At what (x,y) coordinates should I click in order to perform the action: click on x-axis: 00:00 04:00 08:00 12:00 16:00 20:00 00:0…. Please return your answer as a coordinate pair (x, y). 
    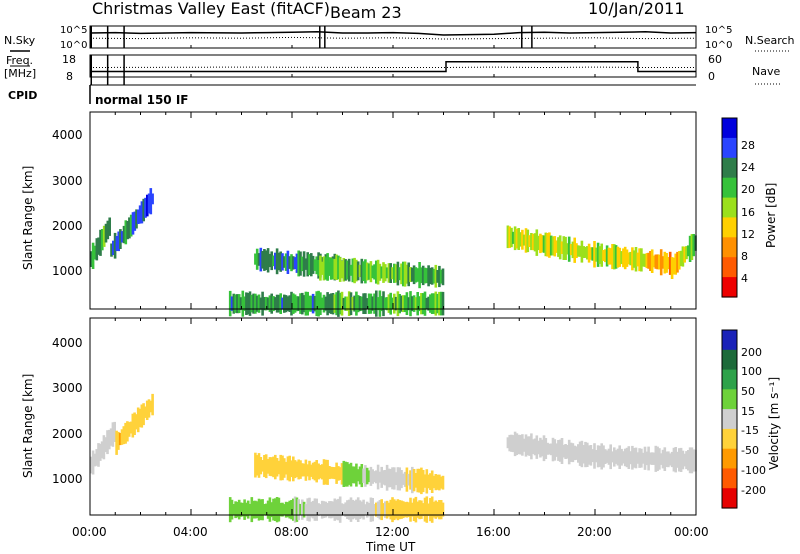
    Looking at the image, I should click on (390, 539).